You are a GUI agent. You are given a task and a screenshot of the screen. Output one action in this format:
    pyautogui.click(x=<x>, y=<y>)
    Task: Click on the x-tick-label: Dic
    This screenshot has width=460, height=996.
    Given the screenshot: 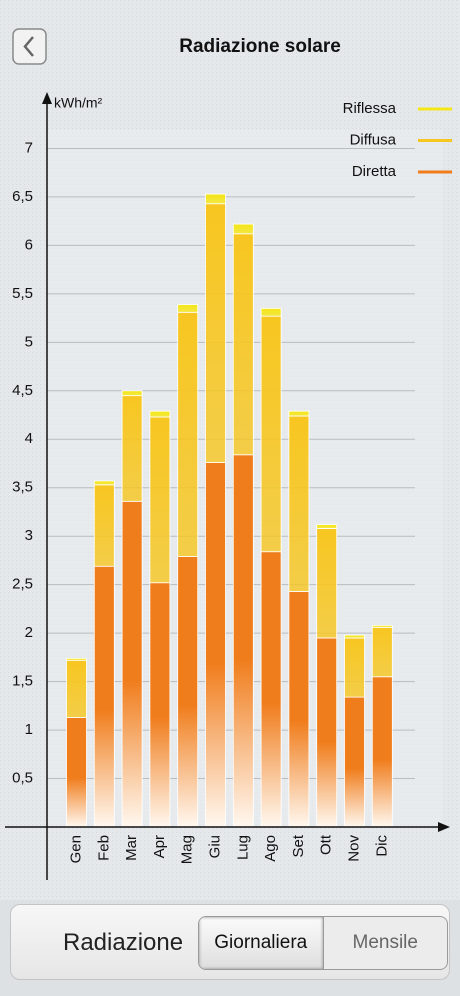 What is the action you would take?
    pyautogui.click(x=381, y=846)
    